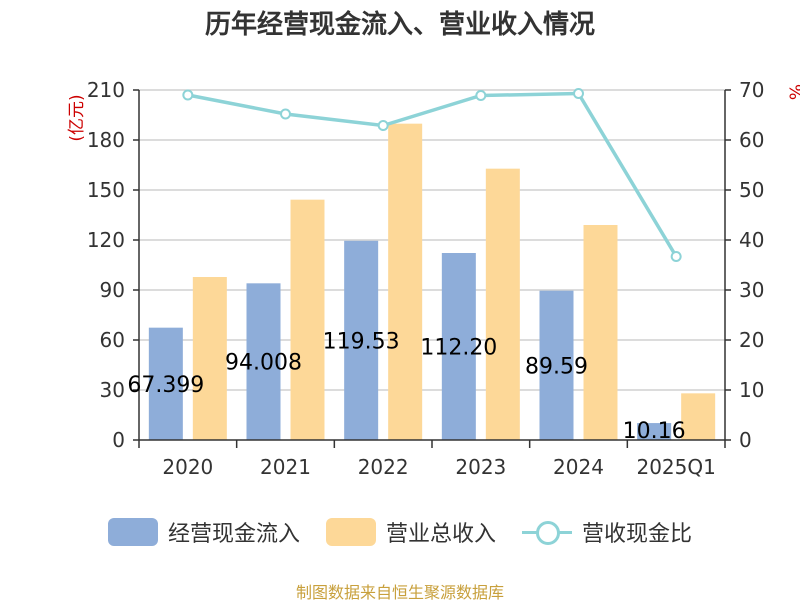  I want to click on y2-axis-tick-label: 10, so click(751, 390).